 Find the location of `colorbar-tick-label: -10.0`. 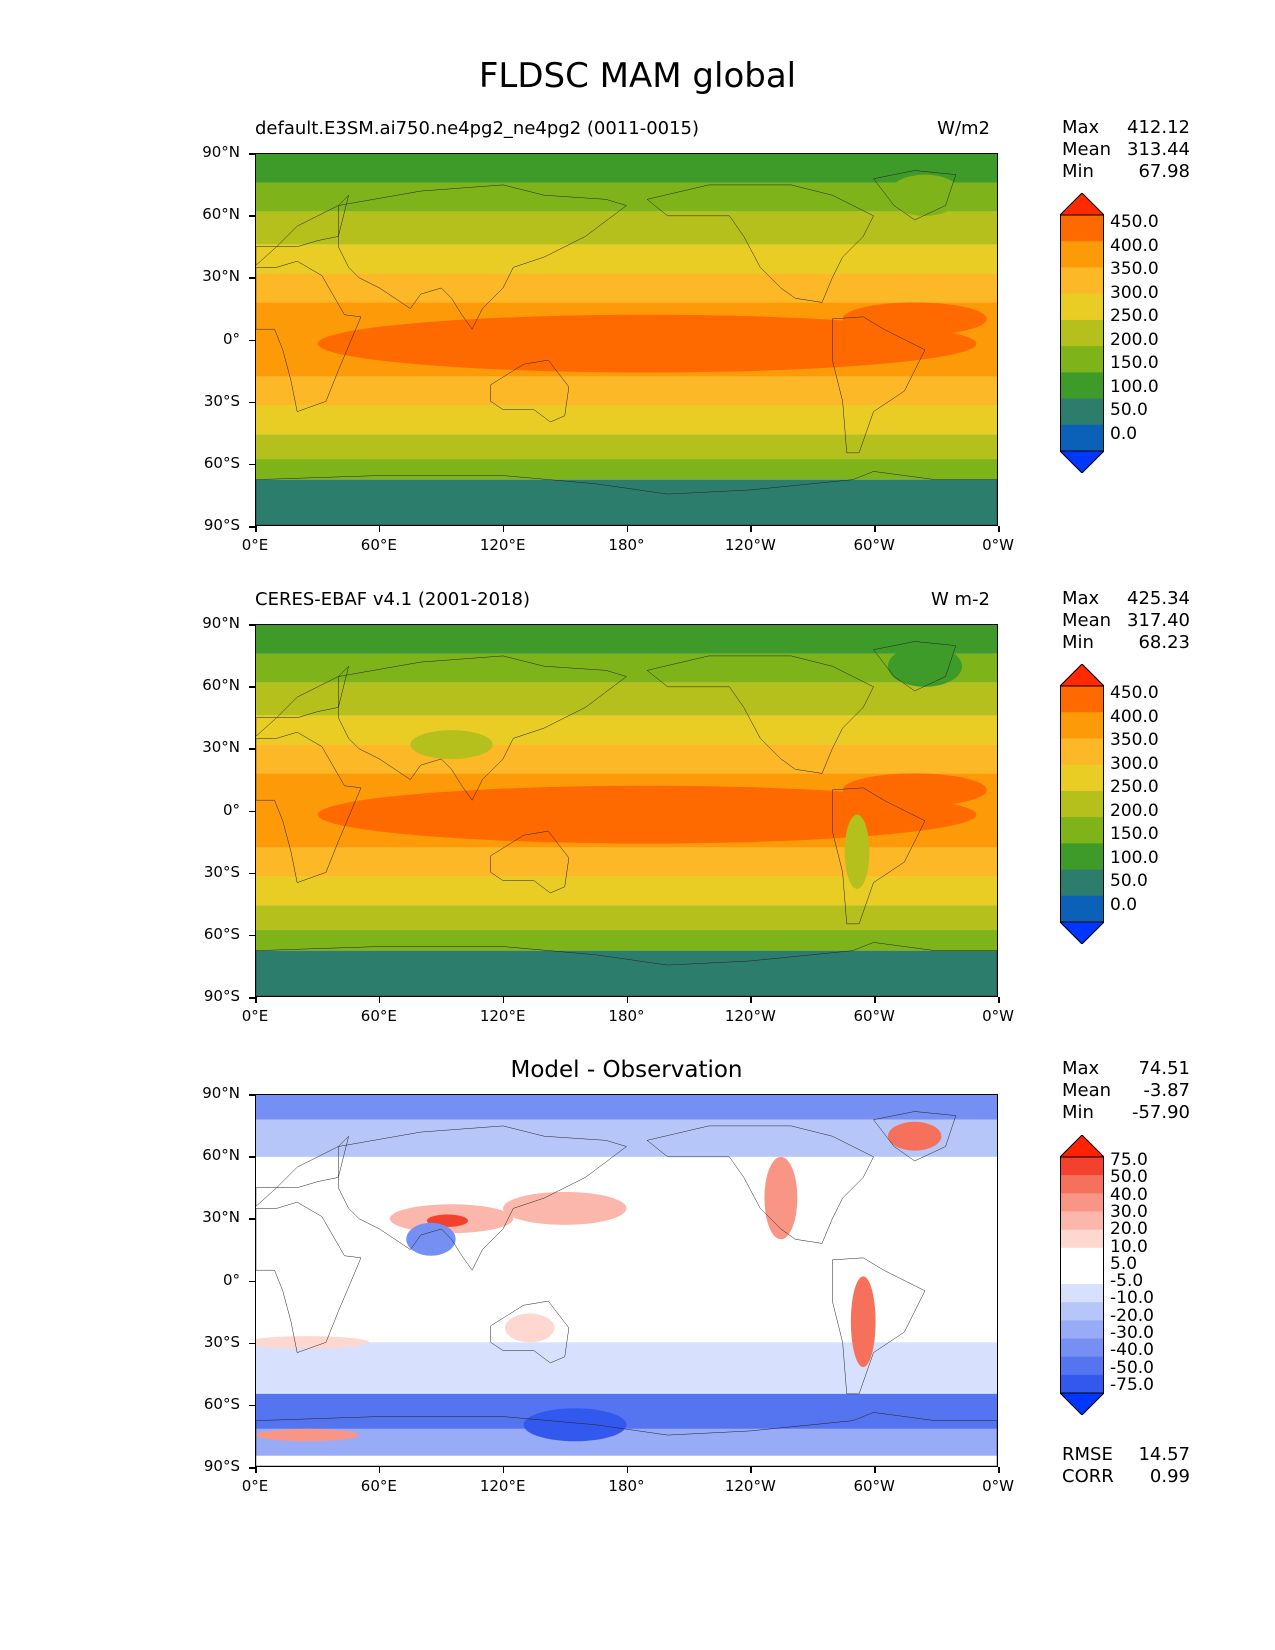

colorbar-tick-label: -10.0 is located at coordinates (1132, 1298).